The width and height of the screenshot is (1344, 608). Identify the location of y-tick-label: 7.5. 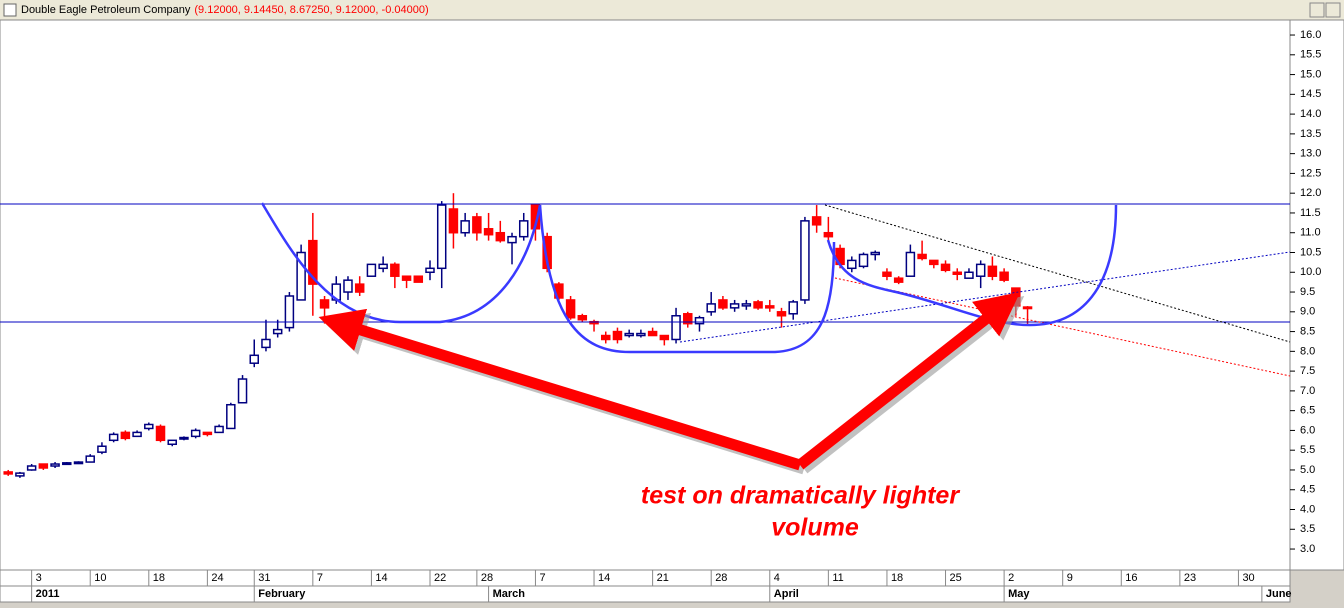
(1307, 371).